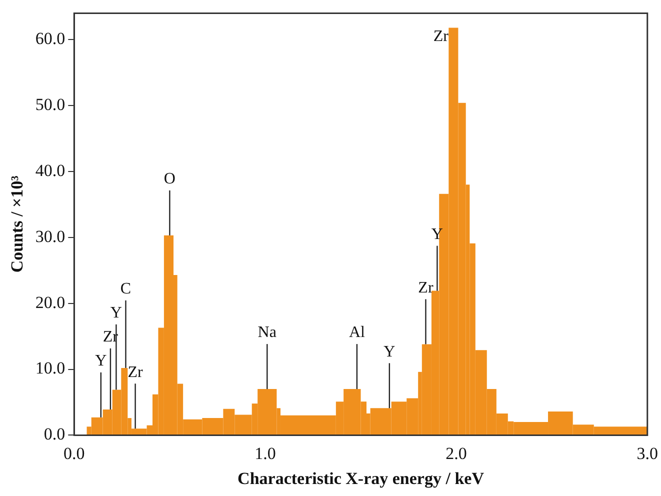 This screenshot has height=496, width=661. Describe the element at coordinates (17, 224) in the screenshot. I see `y-axis-title: Counts / ×10³` at that location.